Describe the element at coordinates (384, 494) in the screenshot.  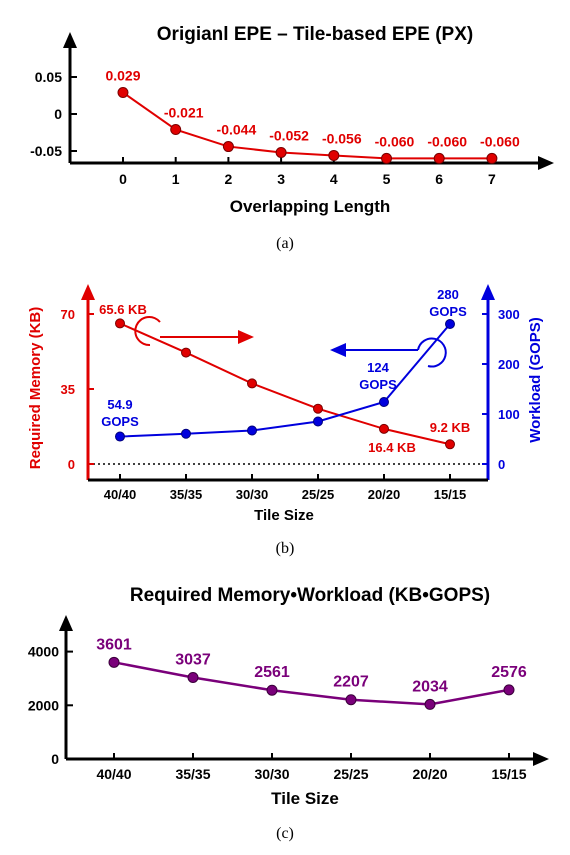
I see `chart-b-x-tick-label: 20/20` at that location.